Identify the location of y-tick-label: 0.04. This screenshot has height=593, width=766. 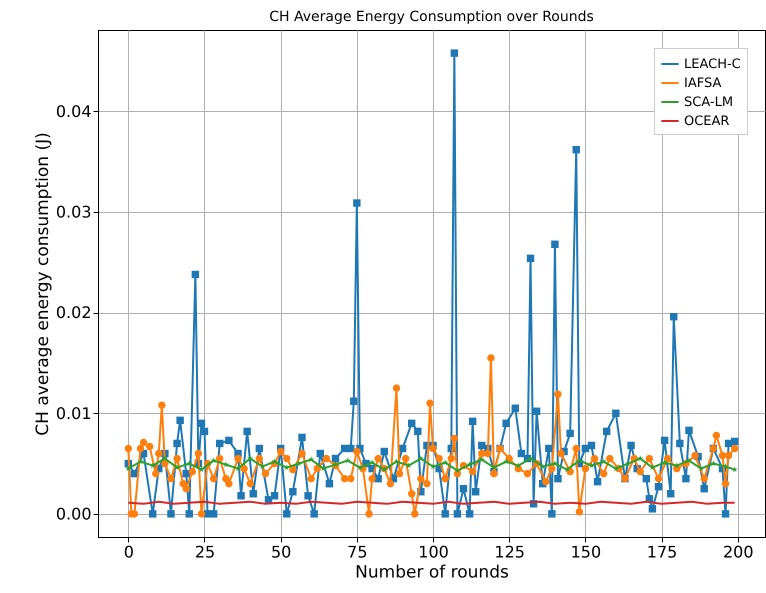
(74, 111).